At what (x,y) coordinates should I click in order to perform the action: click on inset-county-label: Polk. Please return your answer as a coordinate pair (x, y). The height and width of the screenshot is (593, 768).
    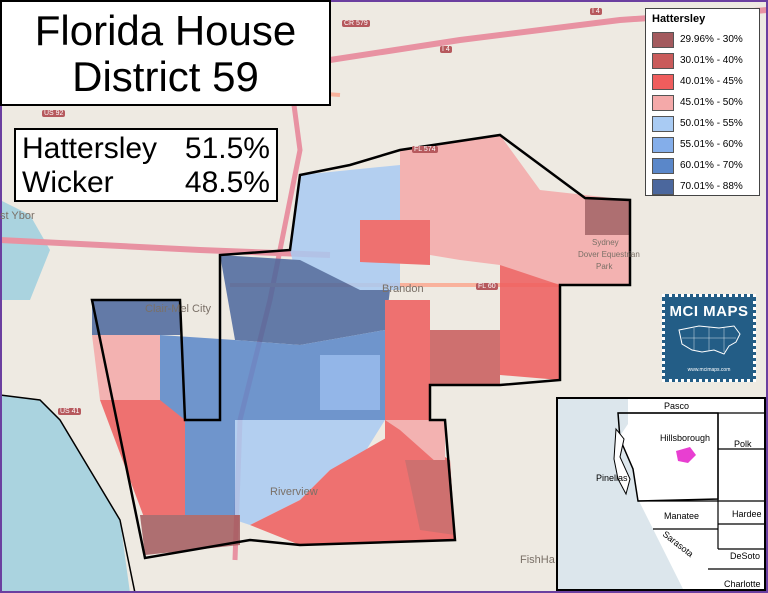
    Looking at the image, I should click on (743, 444).